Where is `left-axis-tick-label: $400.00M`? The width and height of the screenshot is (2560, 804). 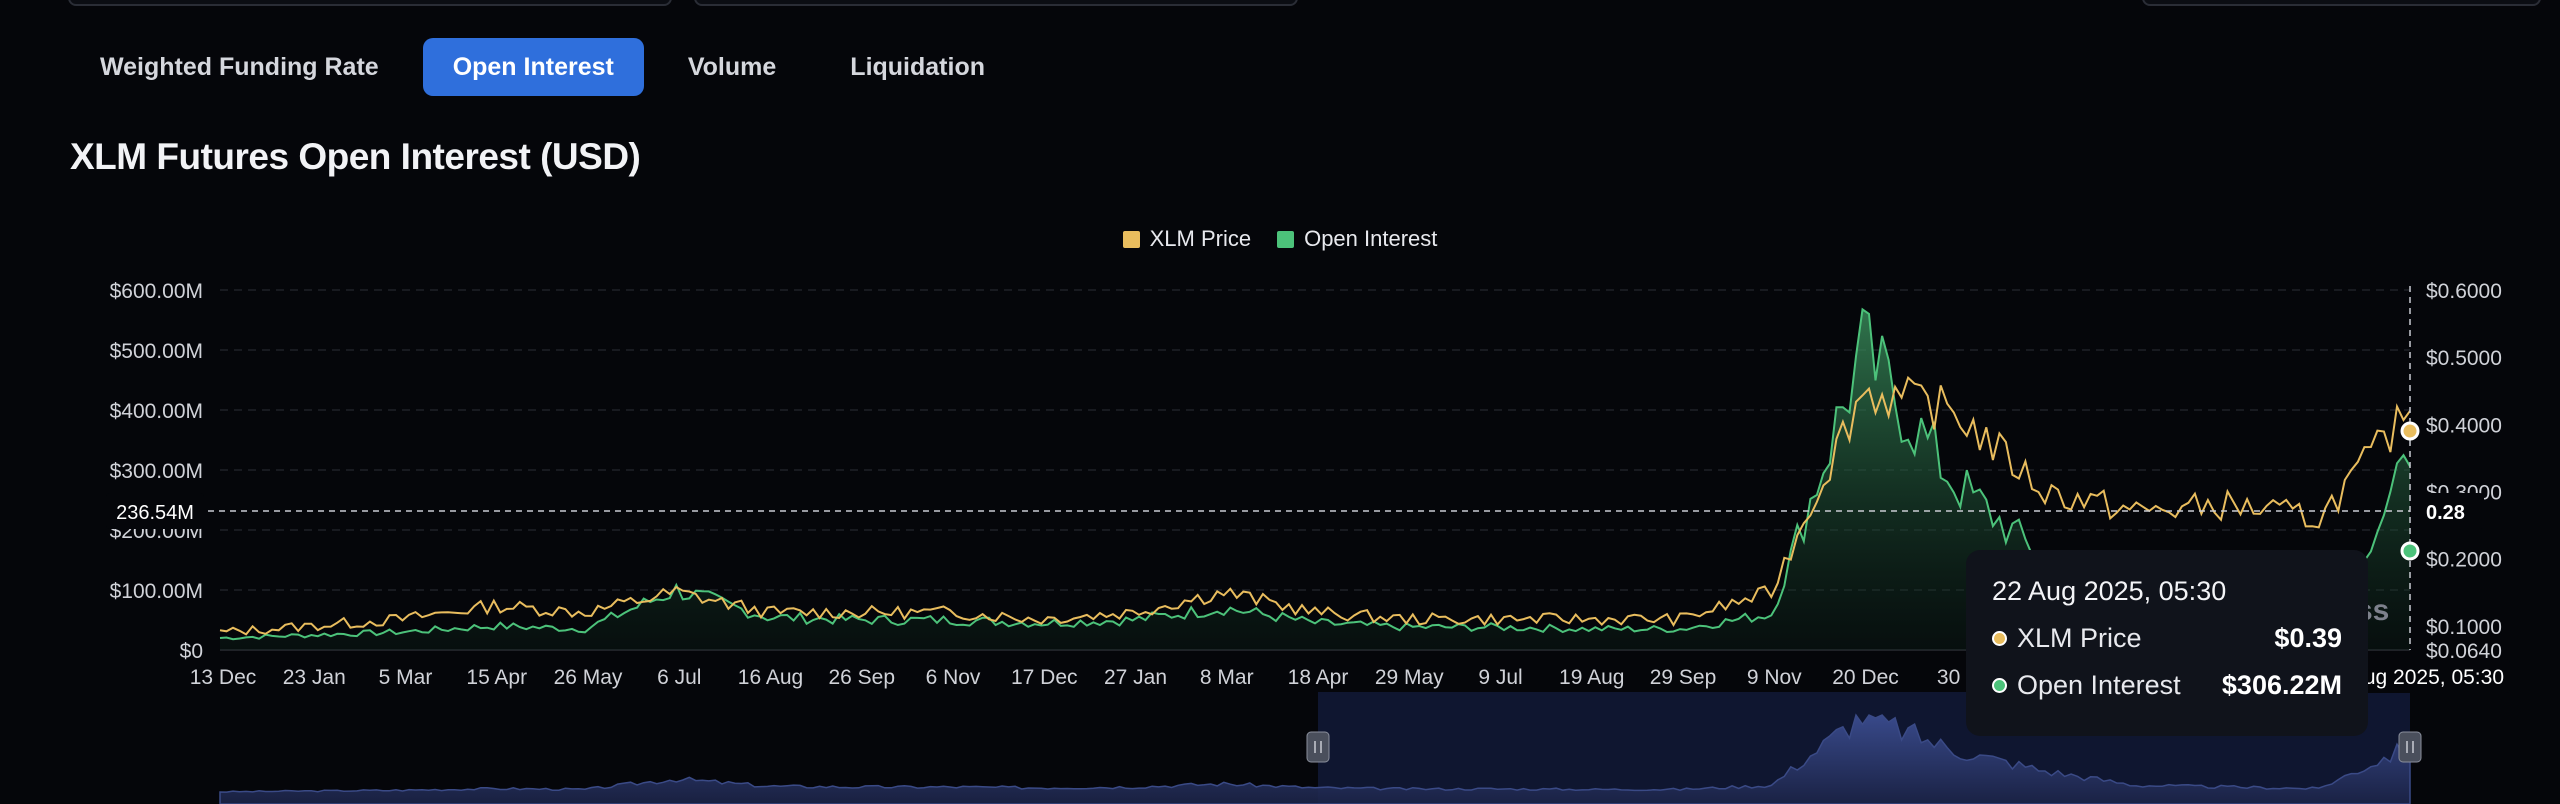
left-axis-tick-label: $400.00M is located at coordinates (156, 411).